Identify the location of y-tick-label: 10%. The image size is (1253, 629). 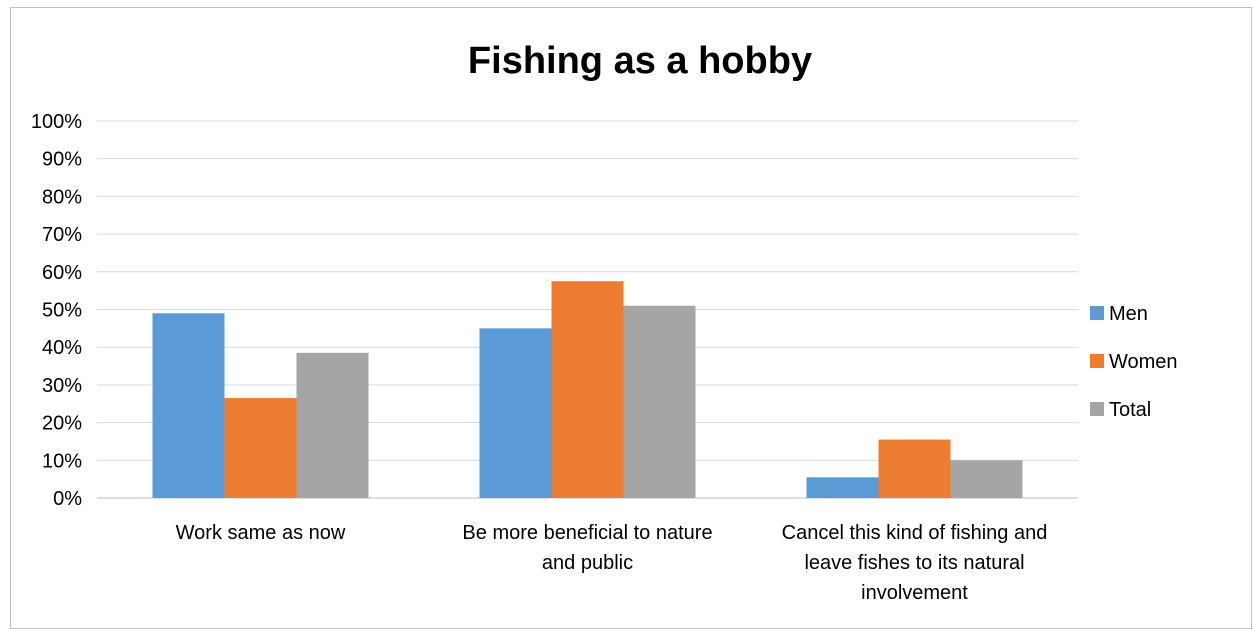
(62, 461).